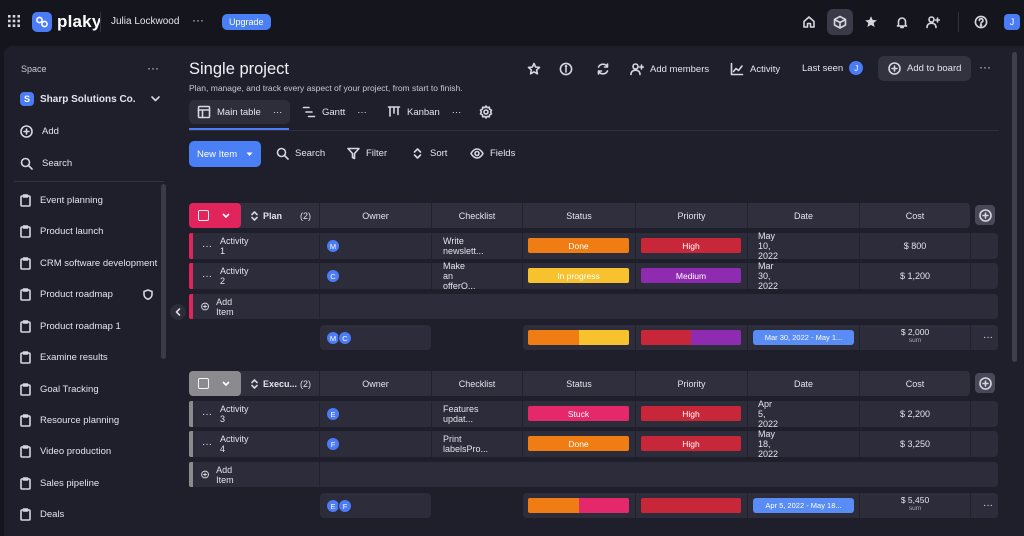 This screenshot has width=1024, height=536. Describe the element at coordinates (1014, 207) in the screenshot. I see `main-scrollbar` at that location.